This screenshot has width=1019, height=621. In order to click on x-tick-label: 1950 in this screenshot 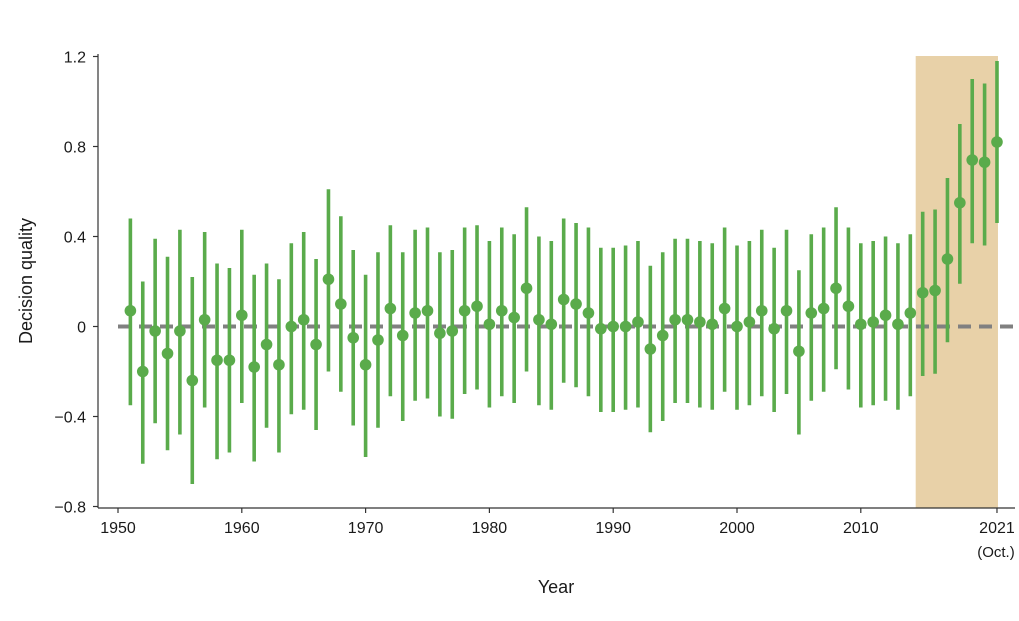, I will do `click(118, 528)`.